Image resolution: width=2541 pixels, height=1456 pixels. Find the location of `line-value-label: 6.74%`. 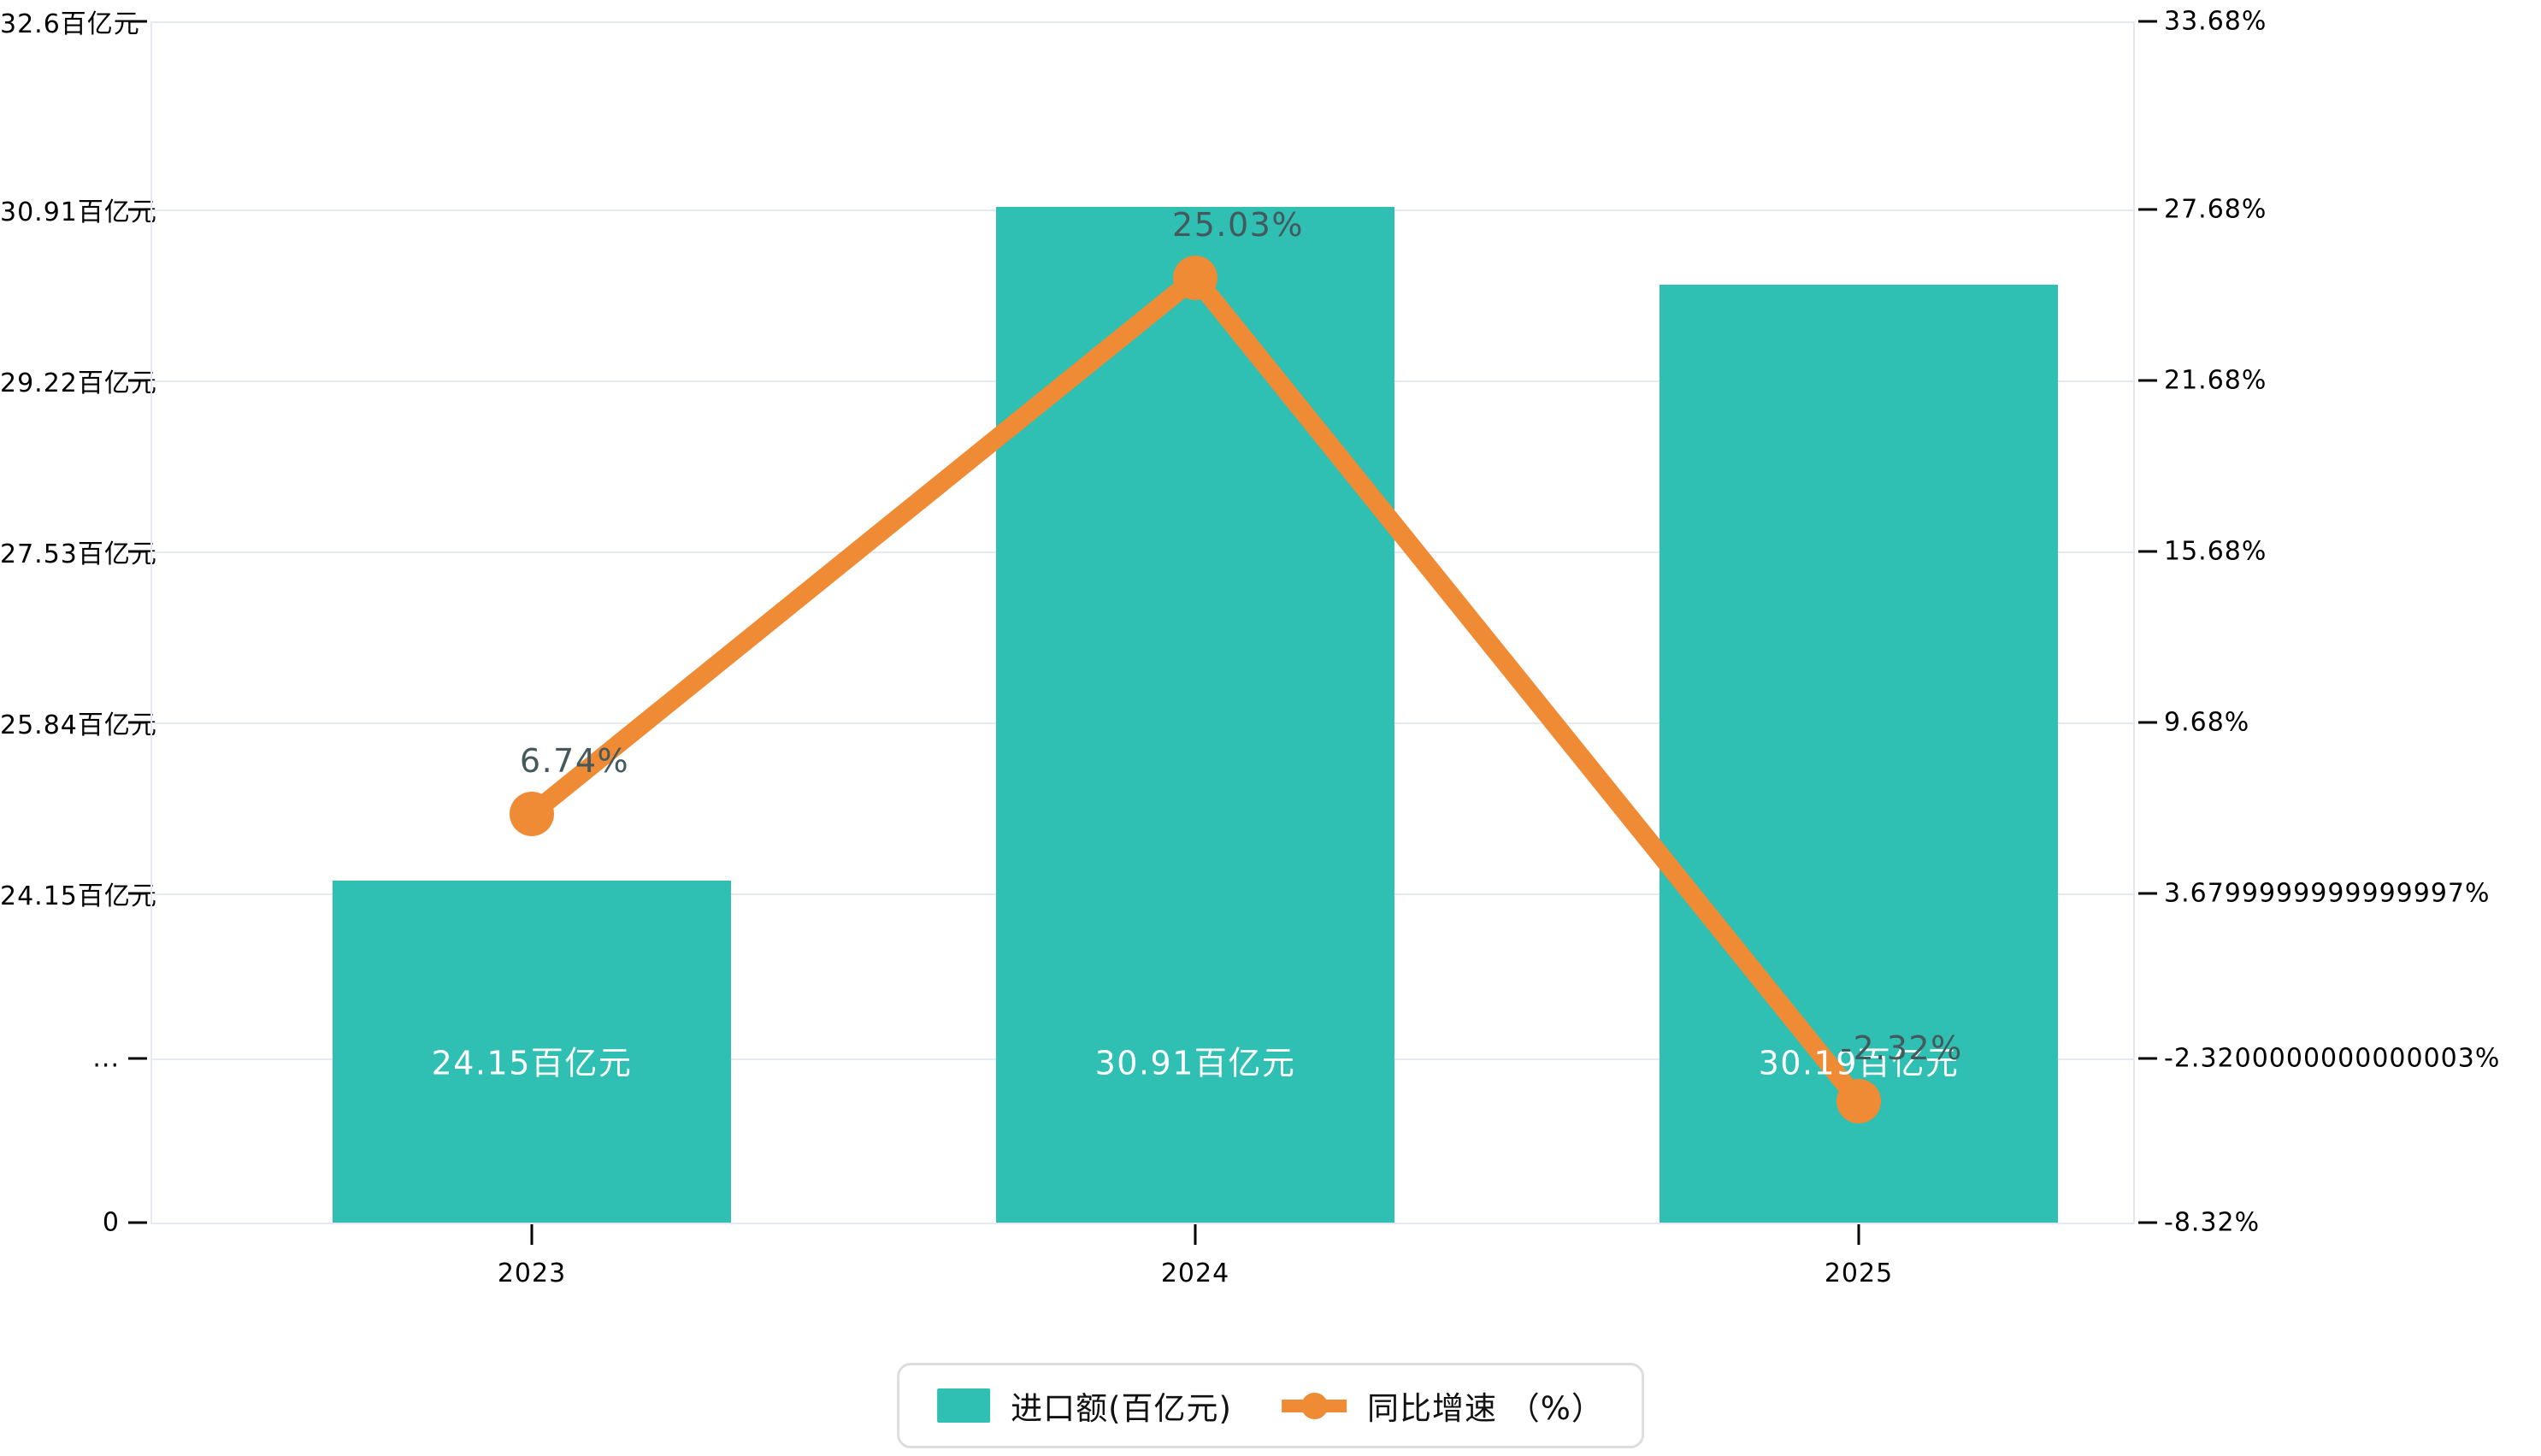

line-value-label: 6.74% is located at coordinates (574, 761).